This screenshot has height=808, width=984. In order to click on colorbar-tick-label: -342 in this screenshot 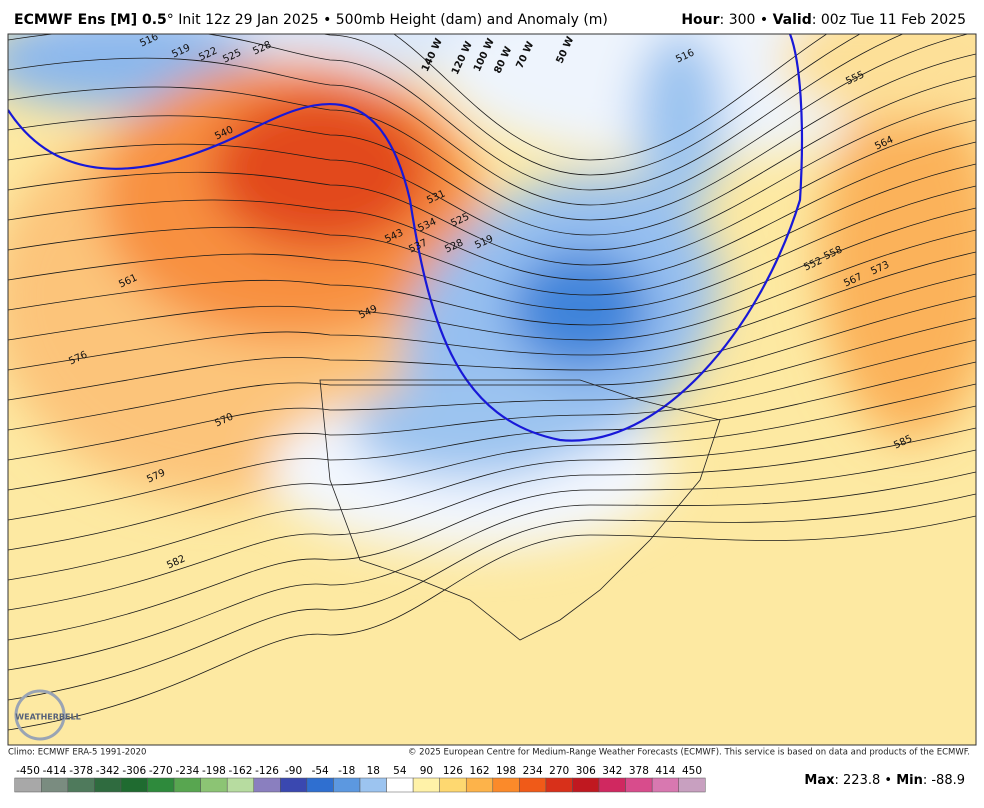, I will do `click(108, 771)`.